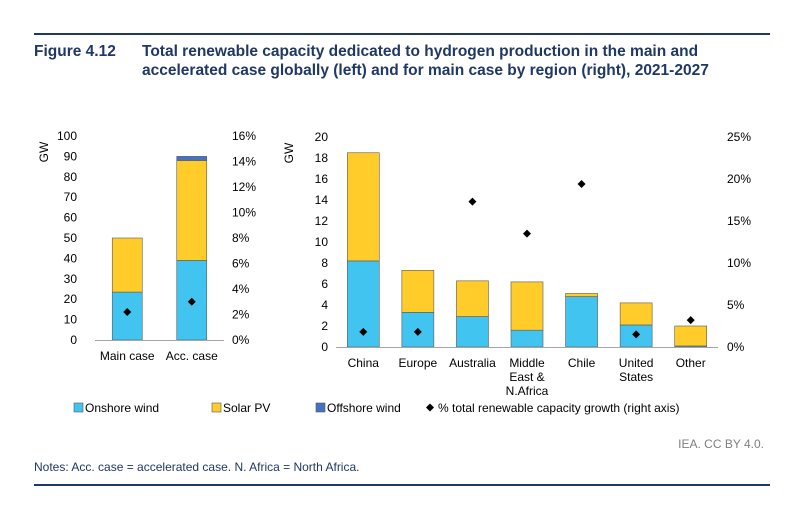 The height and width of the screenshot is (506, 800). I want to click on y2-tick-label: 5%, so click(736, 305).